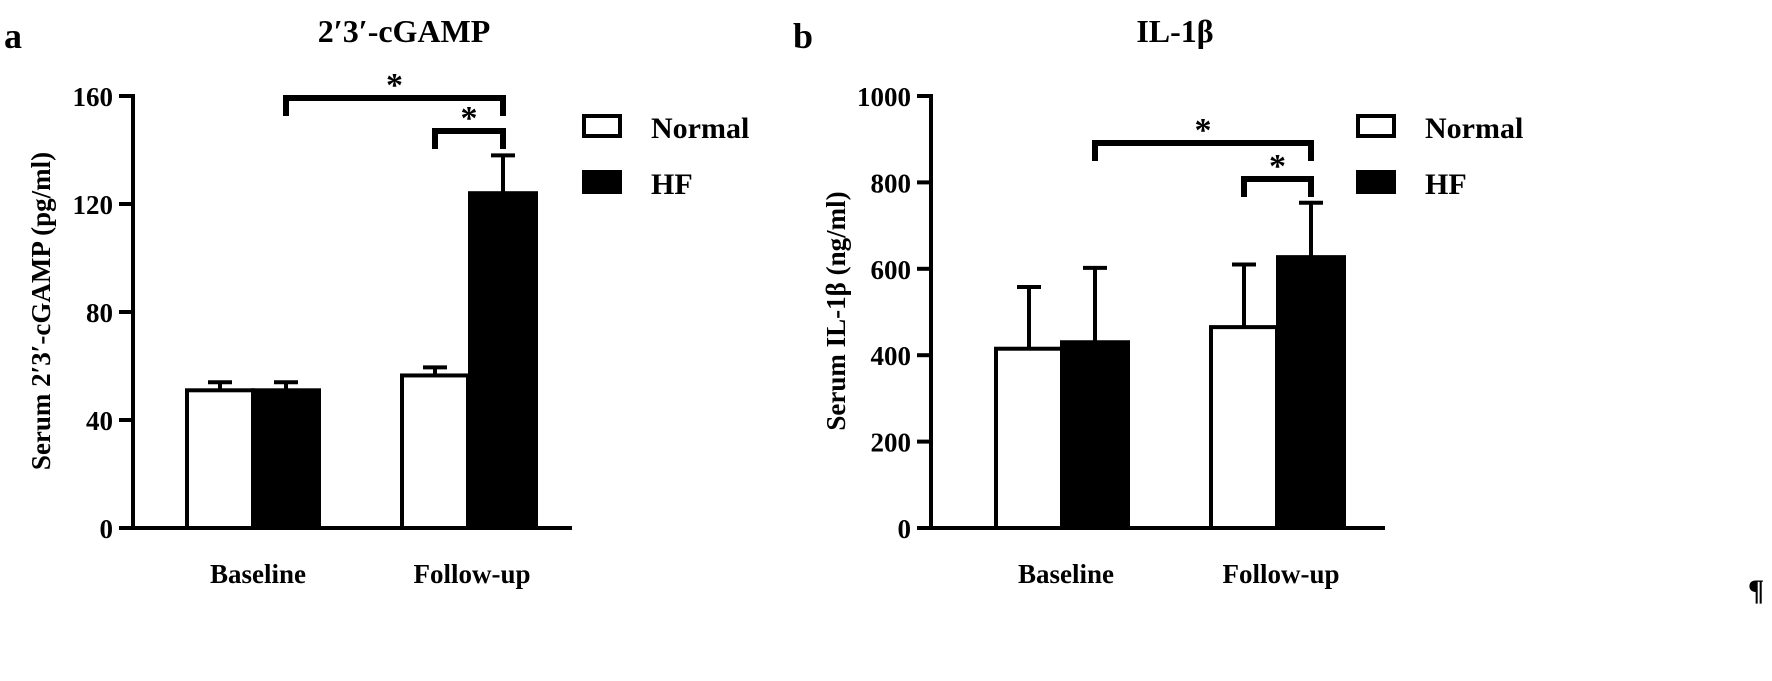 The width and height of the screenshot is (1772, 681). What do you see at coordinates (672, 184) in the screenshot?
I see `panel-a-legend-hf-label: HF` at bounding box center [672, 184].